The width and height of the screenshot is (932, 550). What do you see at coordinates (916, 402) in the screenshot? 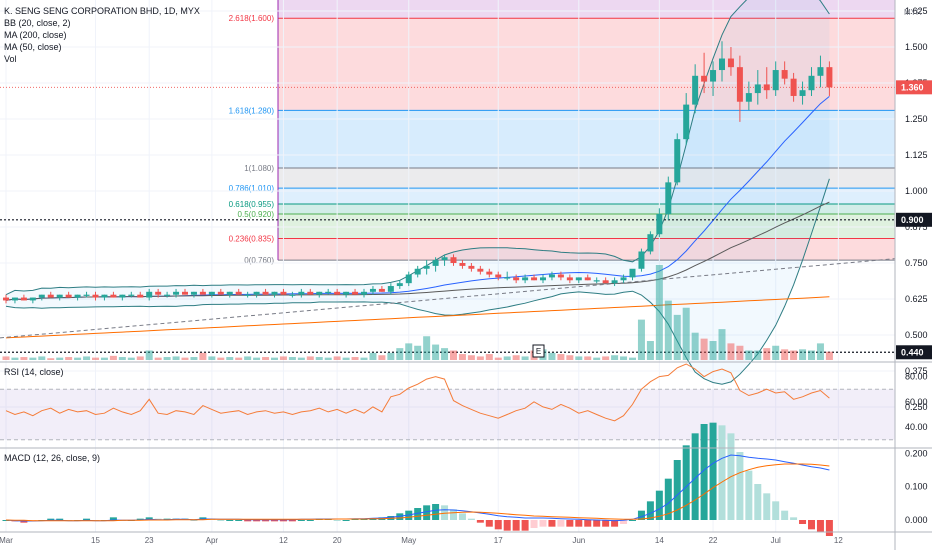
I see `rsi-tick-1: 60.00` at bounding box center [916, 402].